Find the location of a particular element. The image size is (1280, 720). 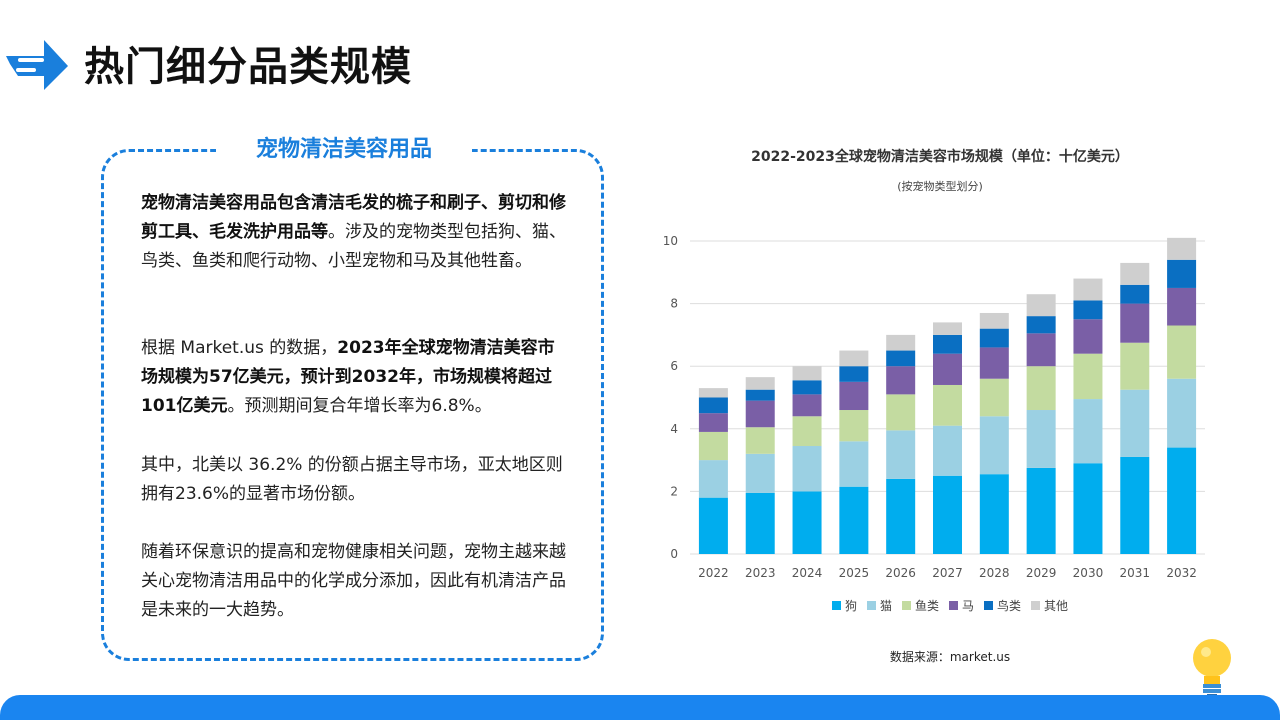

market-size-text: 。预测期间复合年增长率为6.8%。 is located at coordinates (359, 406).